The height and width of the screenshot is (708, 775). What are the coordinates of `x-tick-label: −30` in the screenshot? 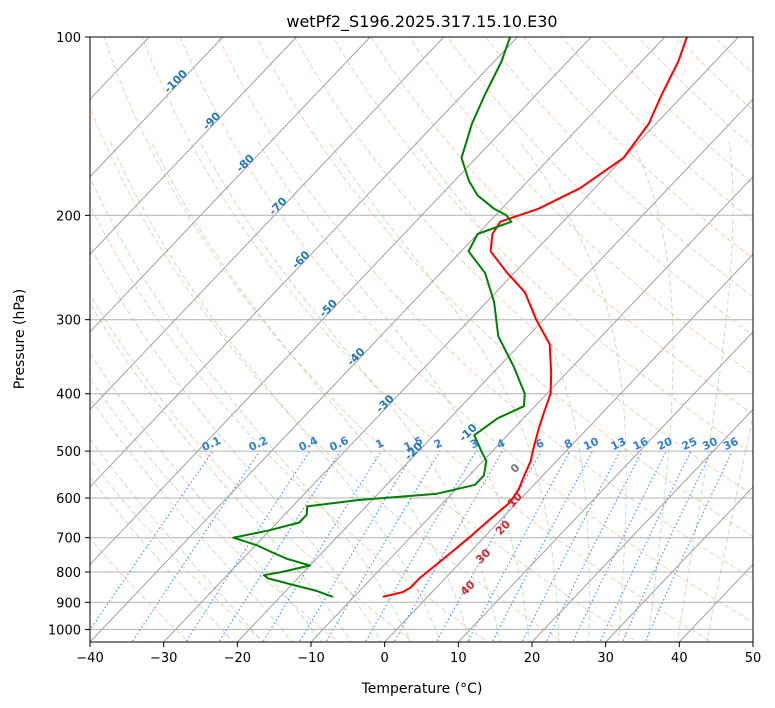 It's located at (163, 658).